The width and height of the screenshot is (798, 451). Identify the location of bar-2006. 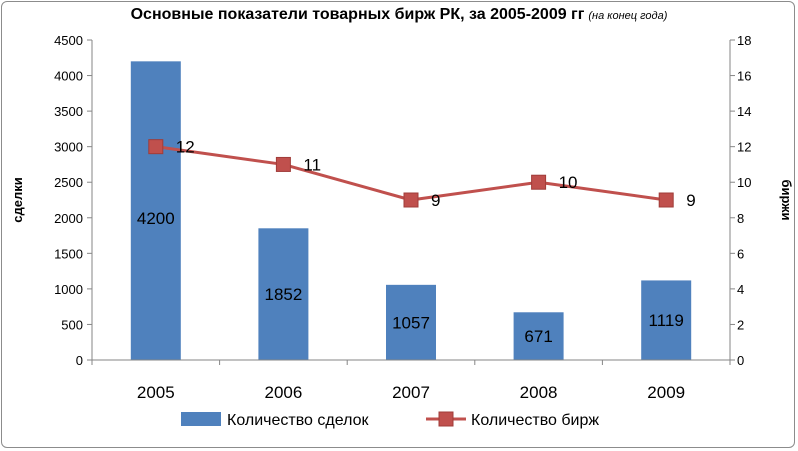
(283, 294).